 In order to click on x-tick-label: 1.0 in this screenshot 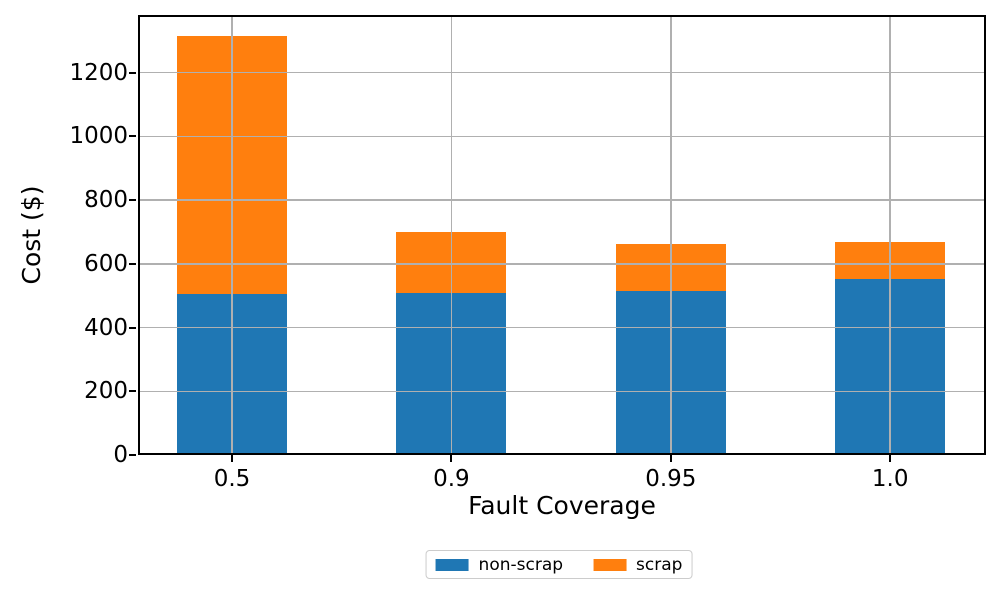, I will do `click(890, 479)`.